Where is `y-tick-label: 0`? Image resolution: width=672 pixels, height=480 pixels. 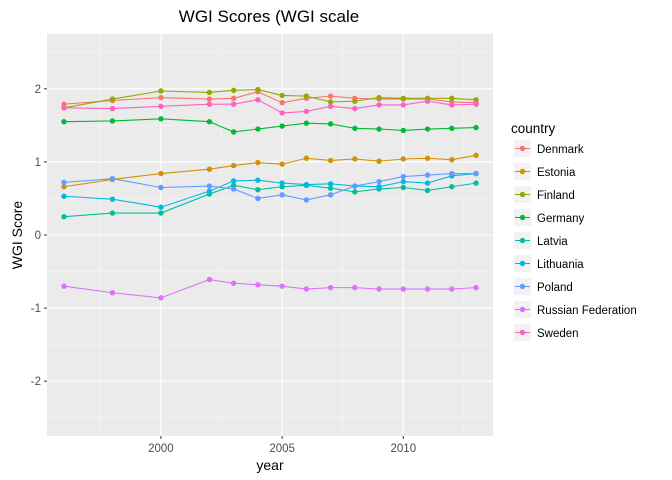
y-tick-label: 0 is located at coordinates (38, 236).